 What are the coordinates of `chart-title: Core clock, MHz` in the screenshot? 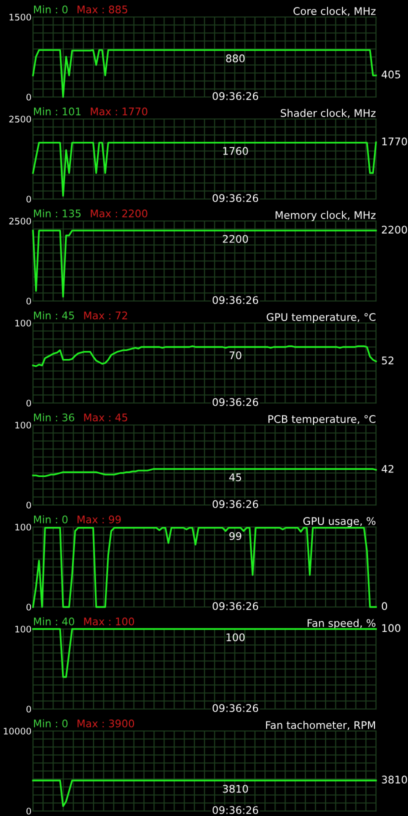 It's located at (335, 11).